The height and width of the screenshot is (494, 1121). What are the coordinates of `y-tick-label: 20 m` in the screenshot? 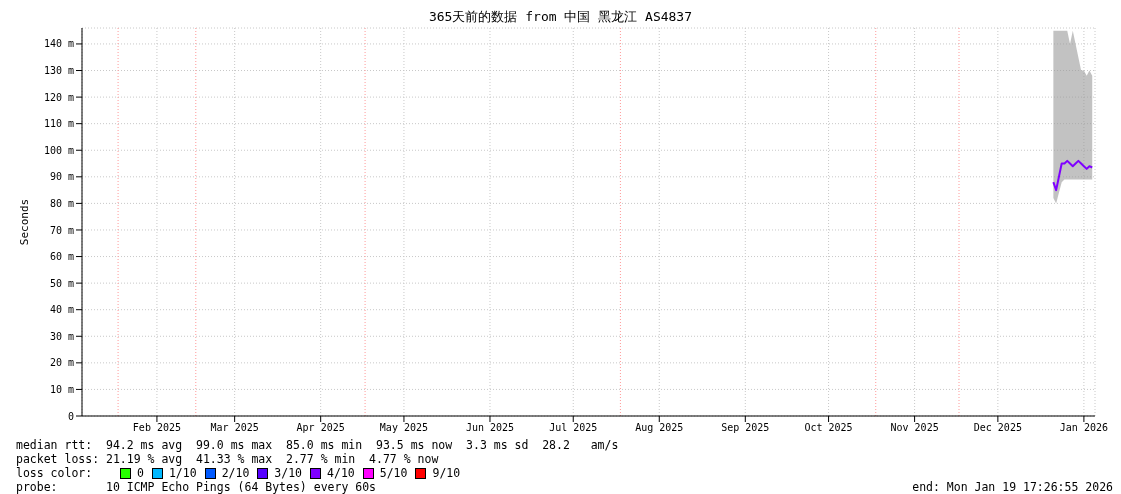 It's located at (61, 363).